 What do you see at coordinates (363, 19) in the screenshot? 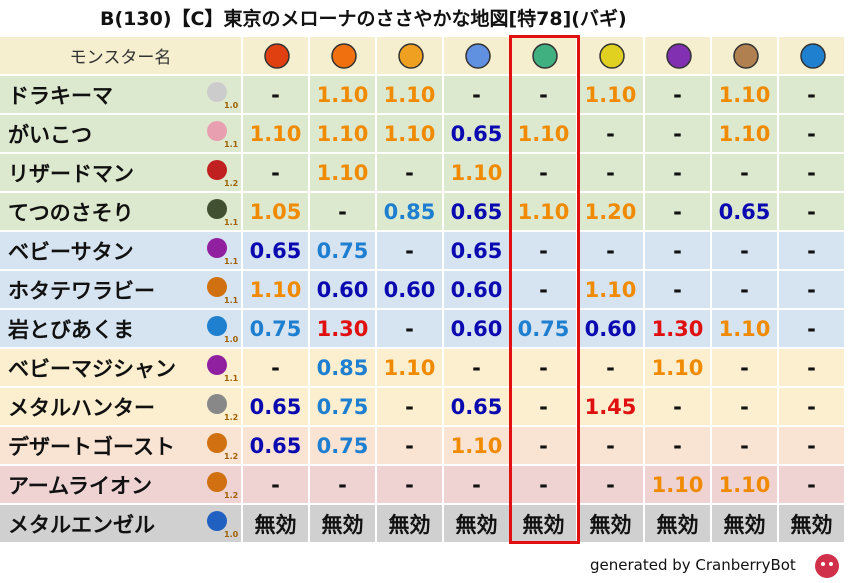
I see `title: B(130)【C】東京のメローナのささやかな地図[特78](バギ)` at bounding box center [363, 19].